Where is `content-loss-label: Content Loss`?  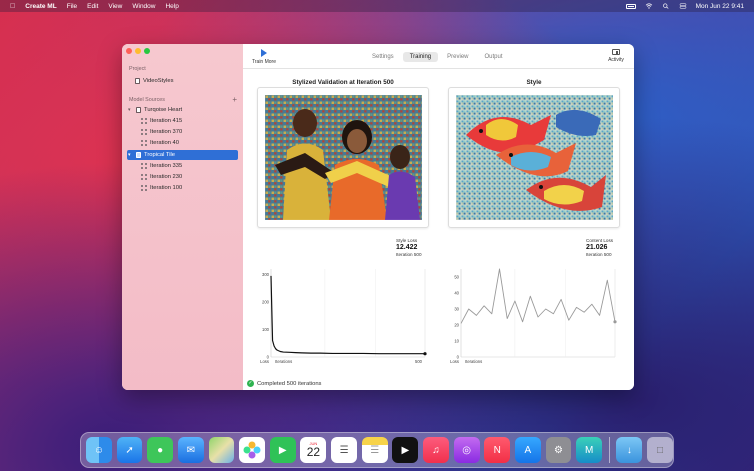
content-loss-label: Content Loss is located at coordinates (600, 240).